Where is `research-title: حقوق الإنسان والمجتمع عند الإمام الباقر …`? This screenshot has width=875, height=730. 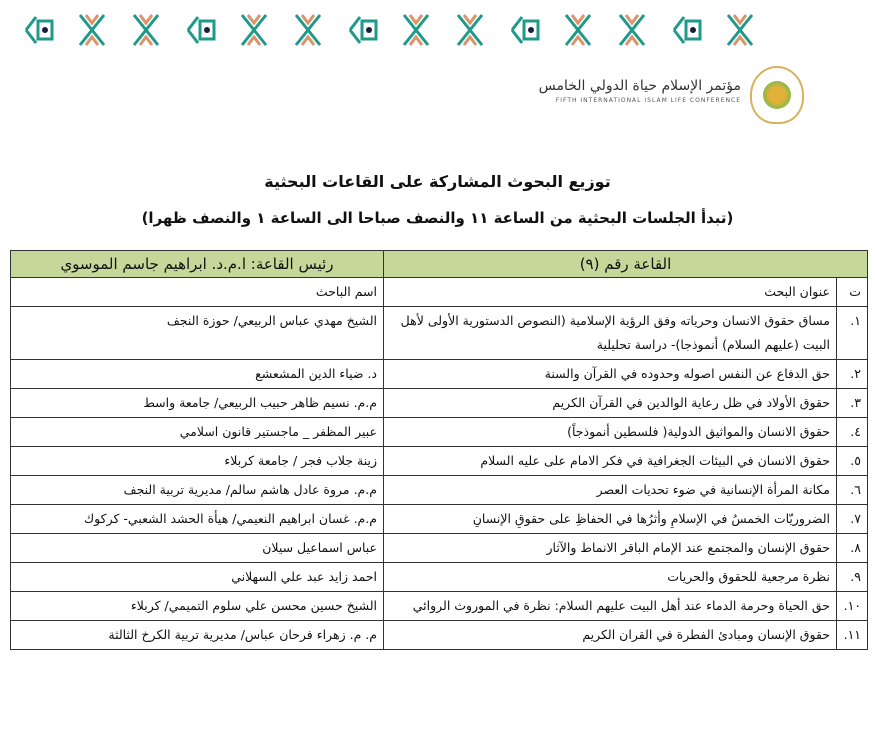
research-title: حقوق الإنسان والمجتمع عند الإمام الباقر … is located at coordinates (610, 548).